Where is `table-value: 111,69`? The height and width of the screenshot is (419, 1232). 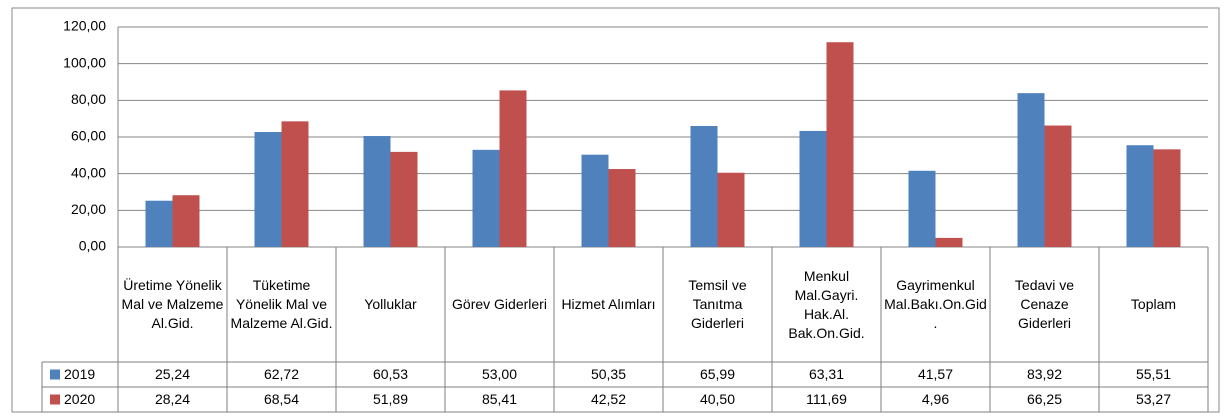
table-value: 111,69 is located at coordinates (826, 399).